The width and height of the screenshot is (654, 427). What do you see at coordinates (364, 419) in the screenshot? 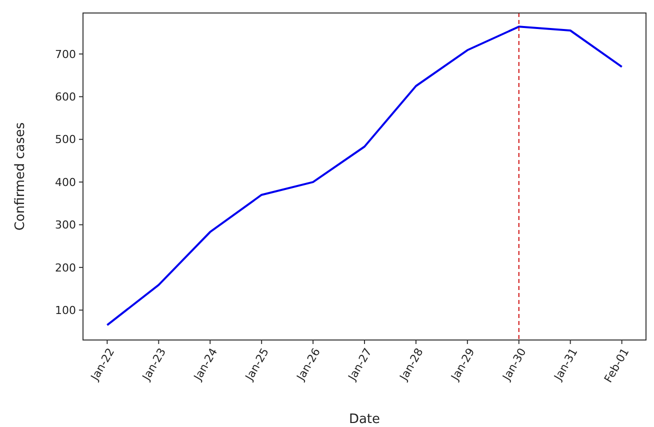
I see `x-axis-title: Date` at bounding box center [364, 419].